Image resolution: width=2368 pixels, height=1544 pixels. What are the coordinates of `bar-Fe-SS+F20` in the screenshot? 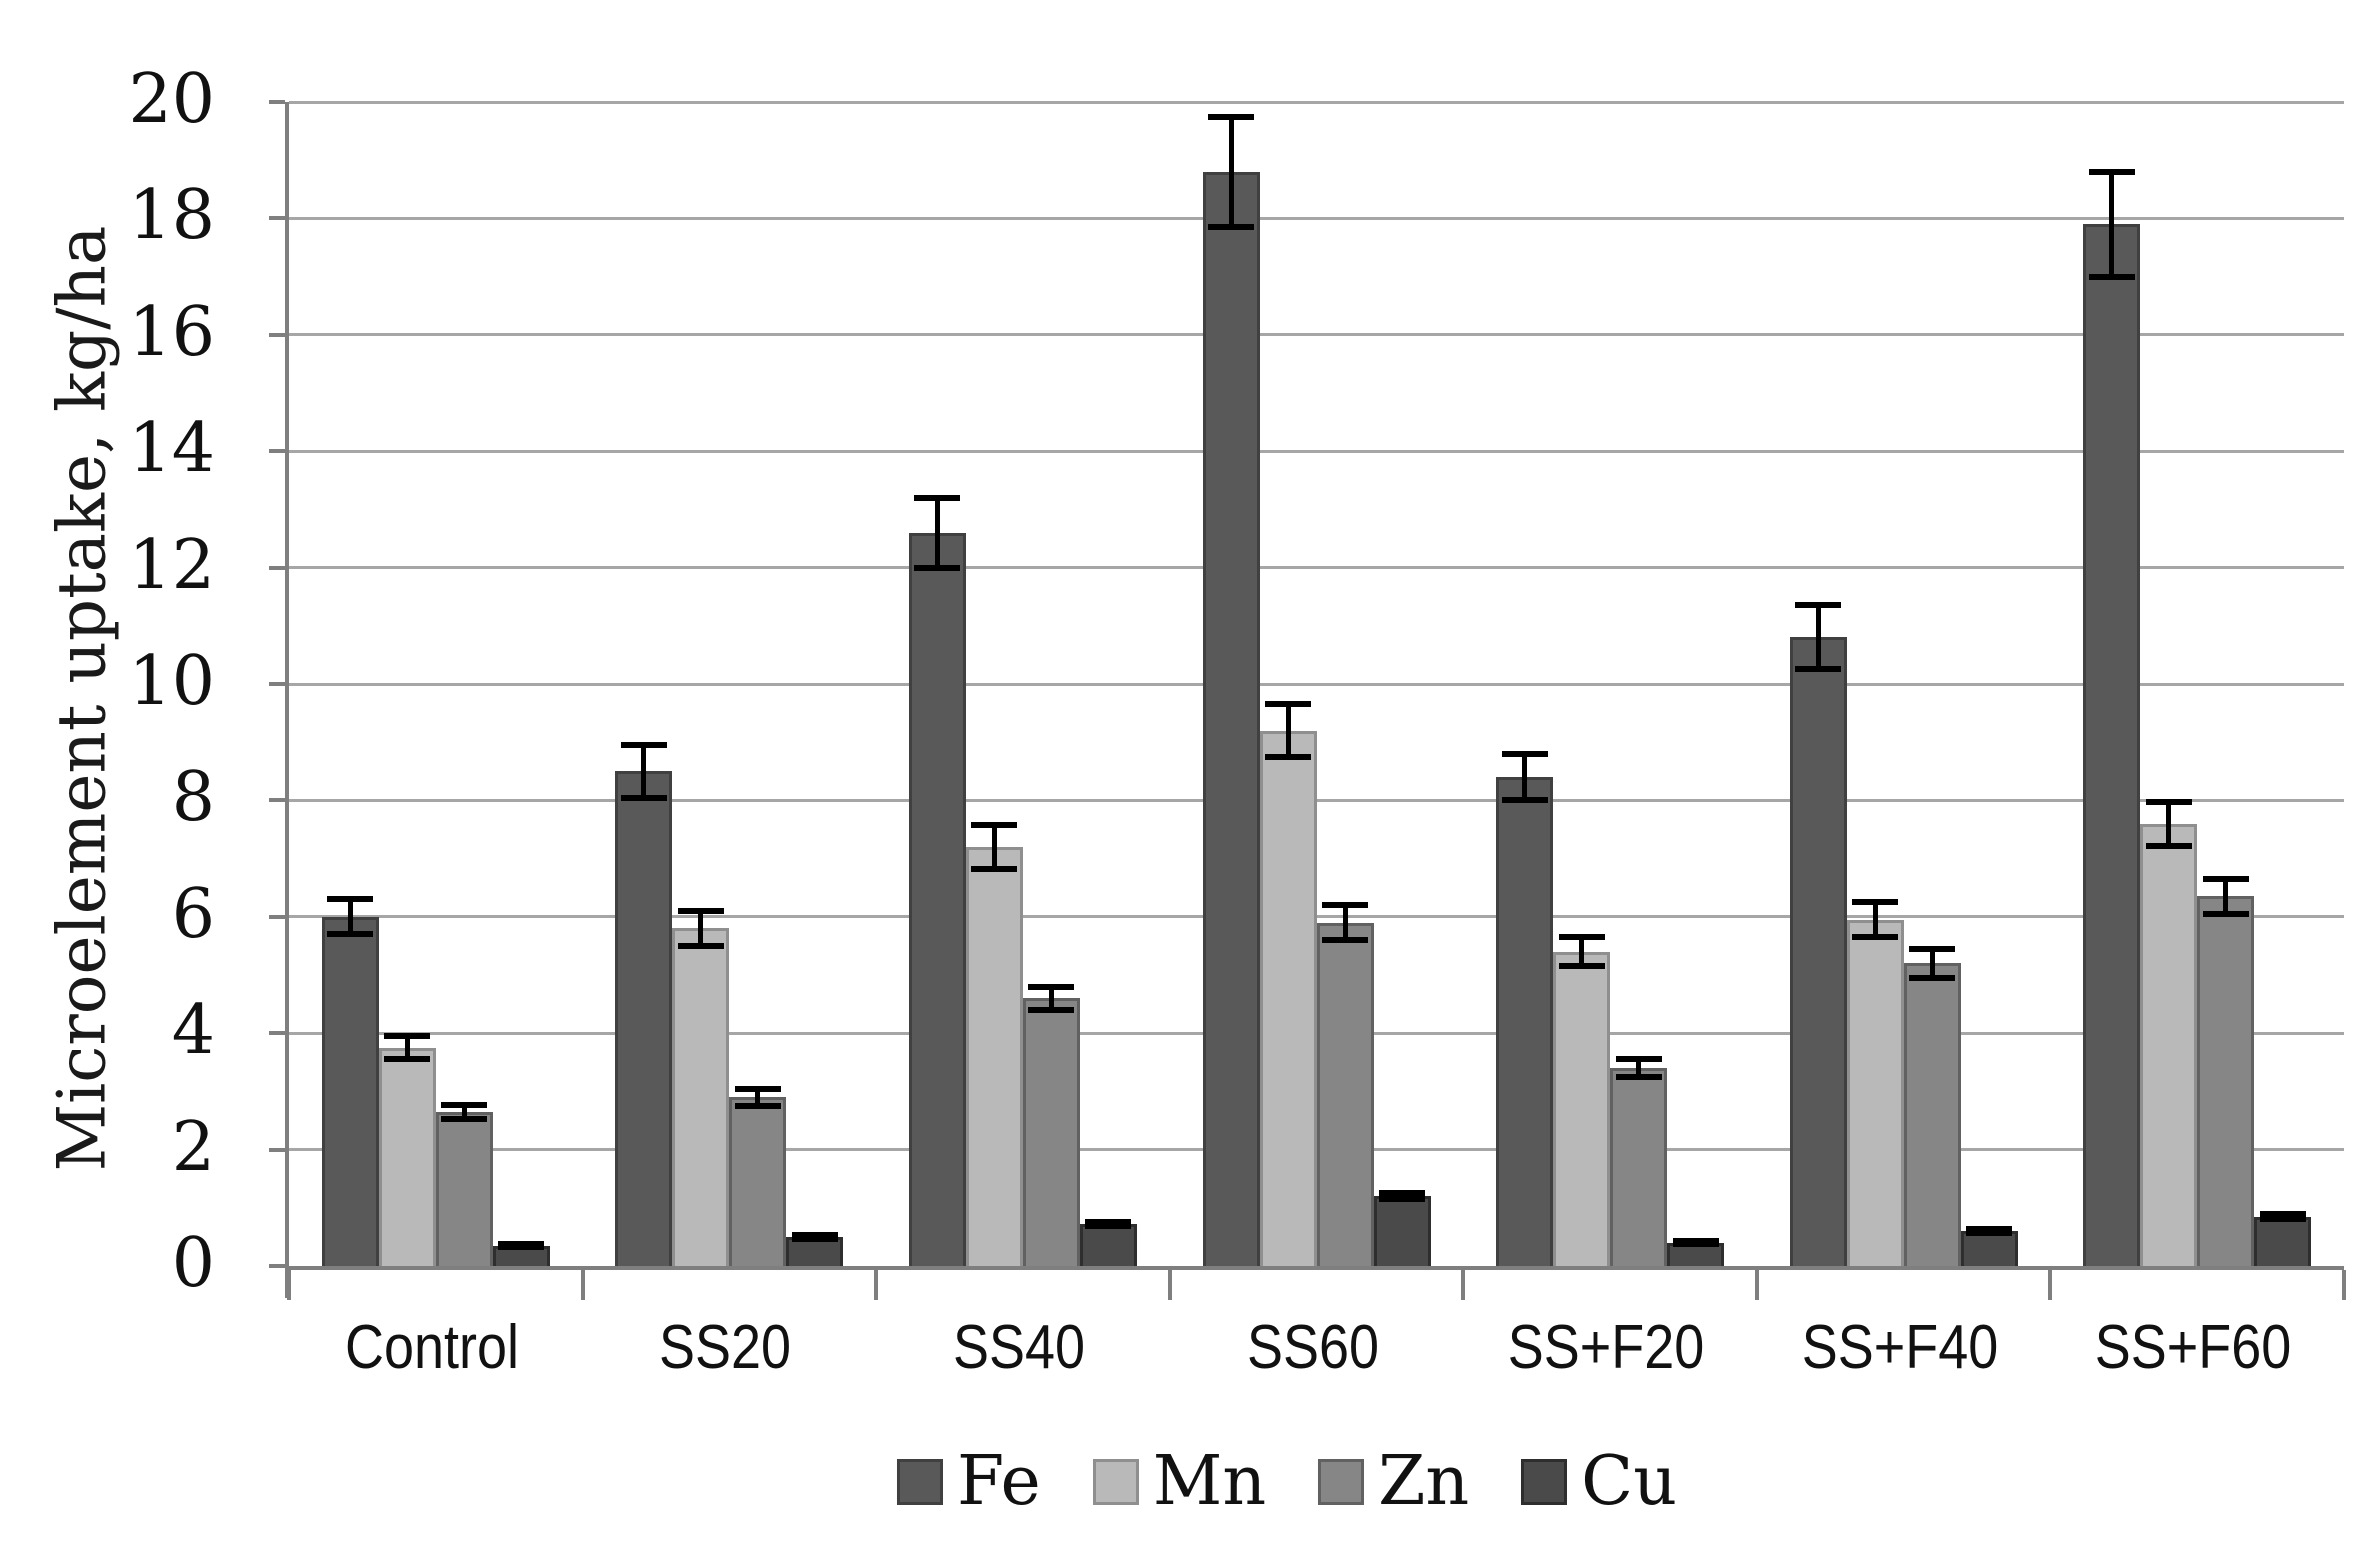 It's located at (1525, 1021).